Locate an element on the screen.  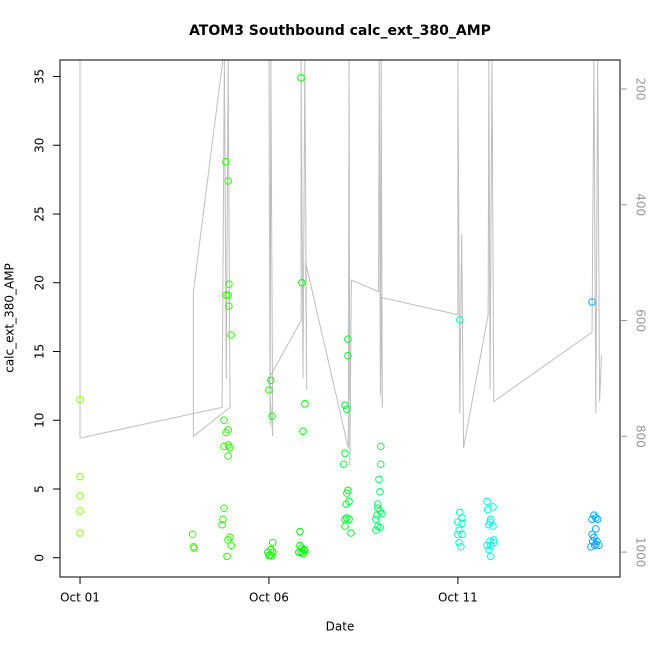
y2-tick-label: 200 is located at coordinates (641, 88).